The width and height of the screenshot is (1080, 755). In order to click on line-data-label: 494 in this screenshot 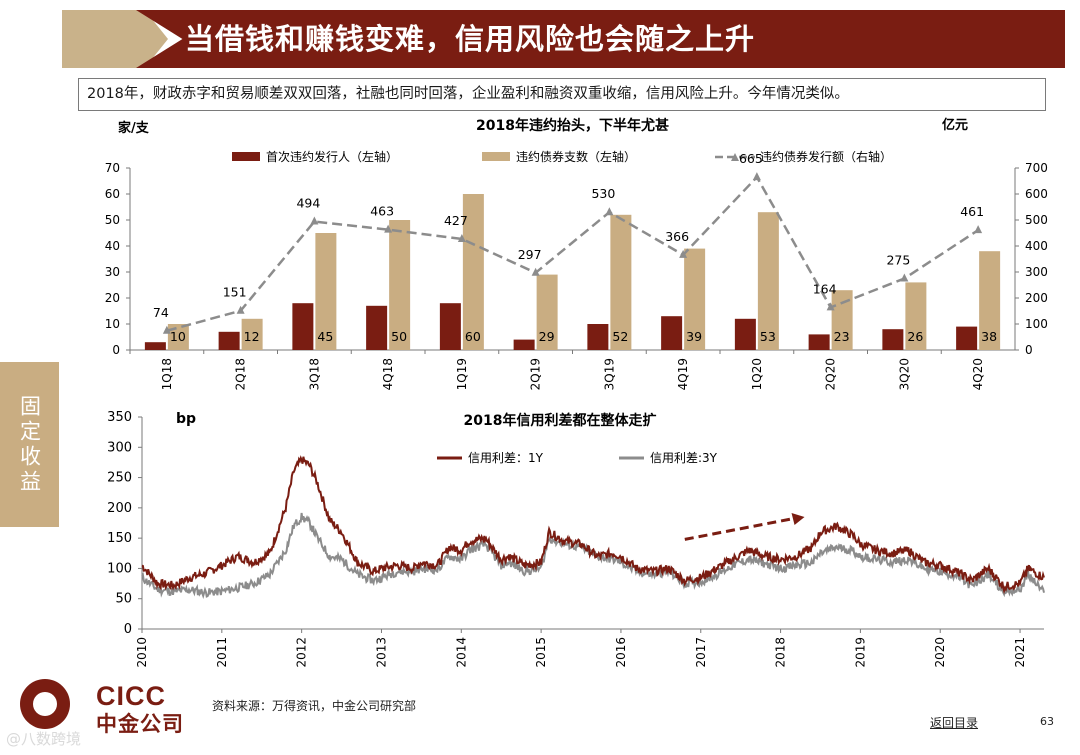, I will do `click(308, 203)`.